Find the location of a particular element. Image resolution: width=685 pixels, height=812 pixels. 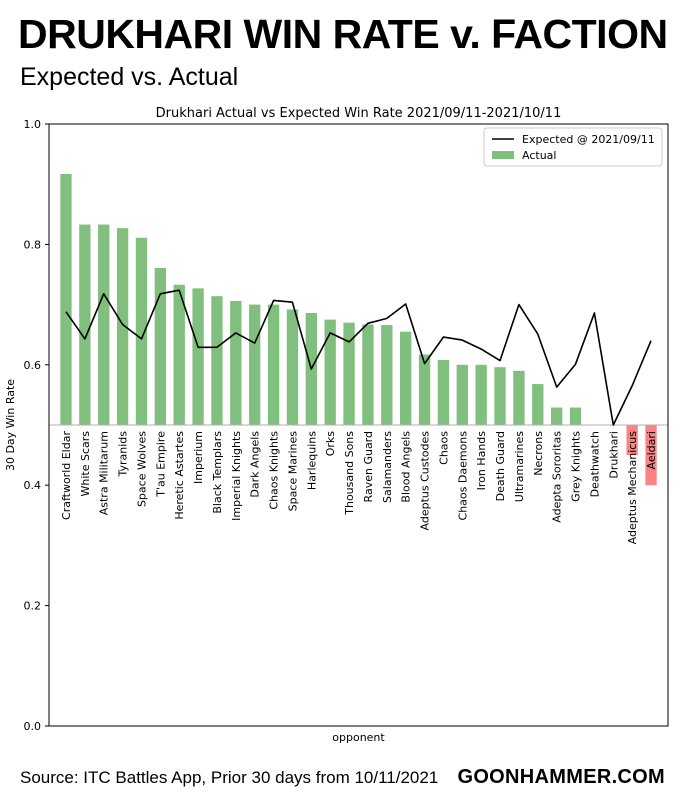

legend-swatch-actual is located at coordinates (503, 155).